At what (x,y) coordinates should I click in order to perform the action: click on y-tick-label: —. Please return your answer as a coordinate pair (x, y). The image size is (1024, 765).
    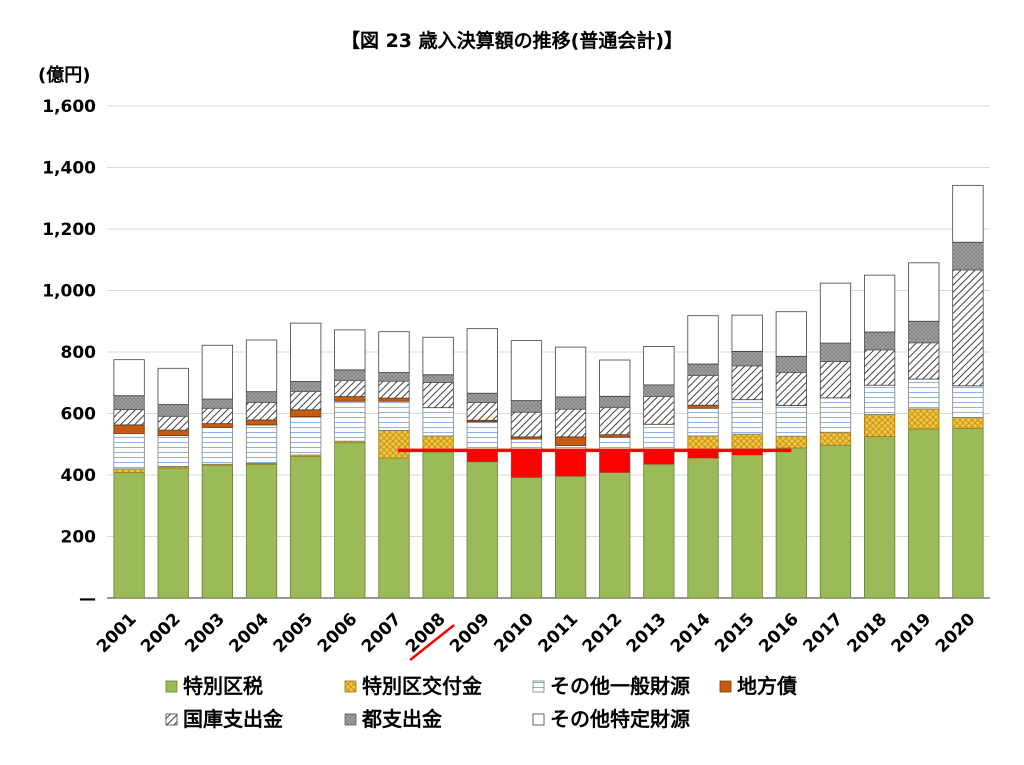
    Looking at the image, I should click on (87, 599).